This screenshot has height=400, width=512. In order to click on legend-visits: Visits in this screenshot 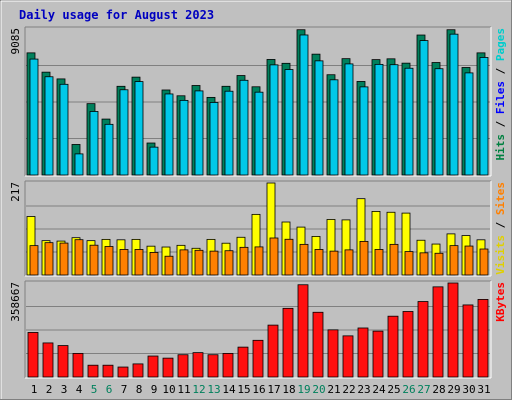, I will do `click(500, 255)`.